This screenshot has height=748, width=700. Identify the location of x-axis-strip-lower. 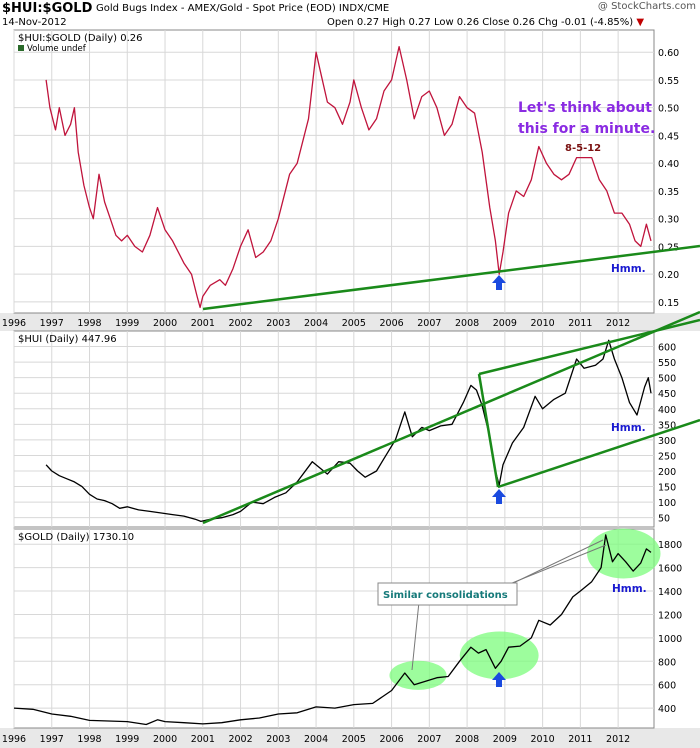
(350, 738).